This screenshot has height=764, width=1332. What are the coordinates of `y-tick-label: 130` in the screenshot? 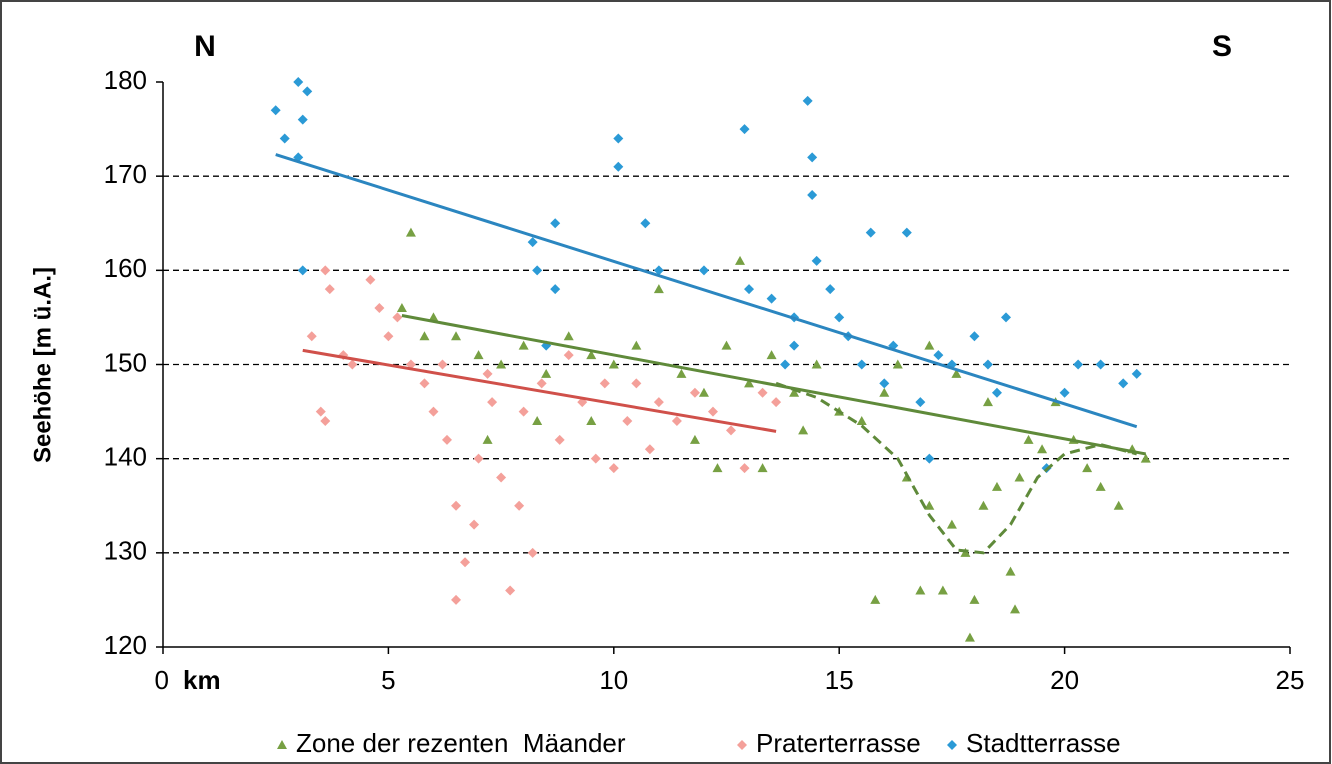 It's located at (125, 551).